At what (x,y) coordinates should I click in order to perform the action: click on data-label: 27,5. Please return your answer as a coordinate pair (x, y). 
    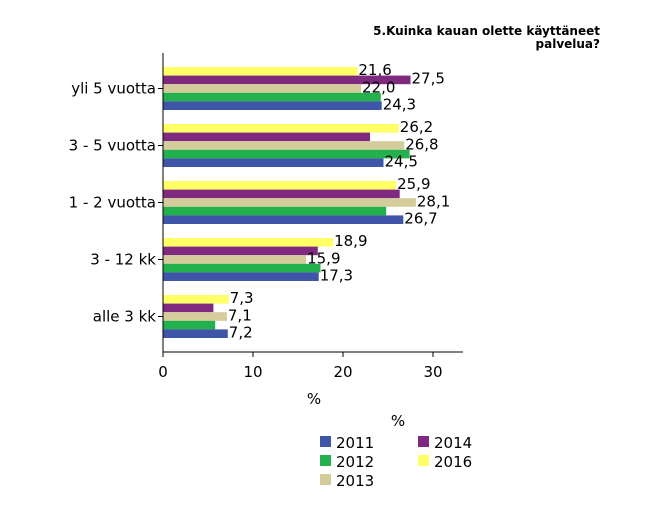
    Looking at the image, I should click on (428, 79).